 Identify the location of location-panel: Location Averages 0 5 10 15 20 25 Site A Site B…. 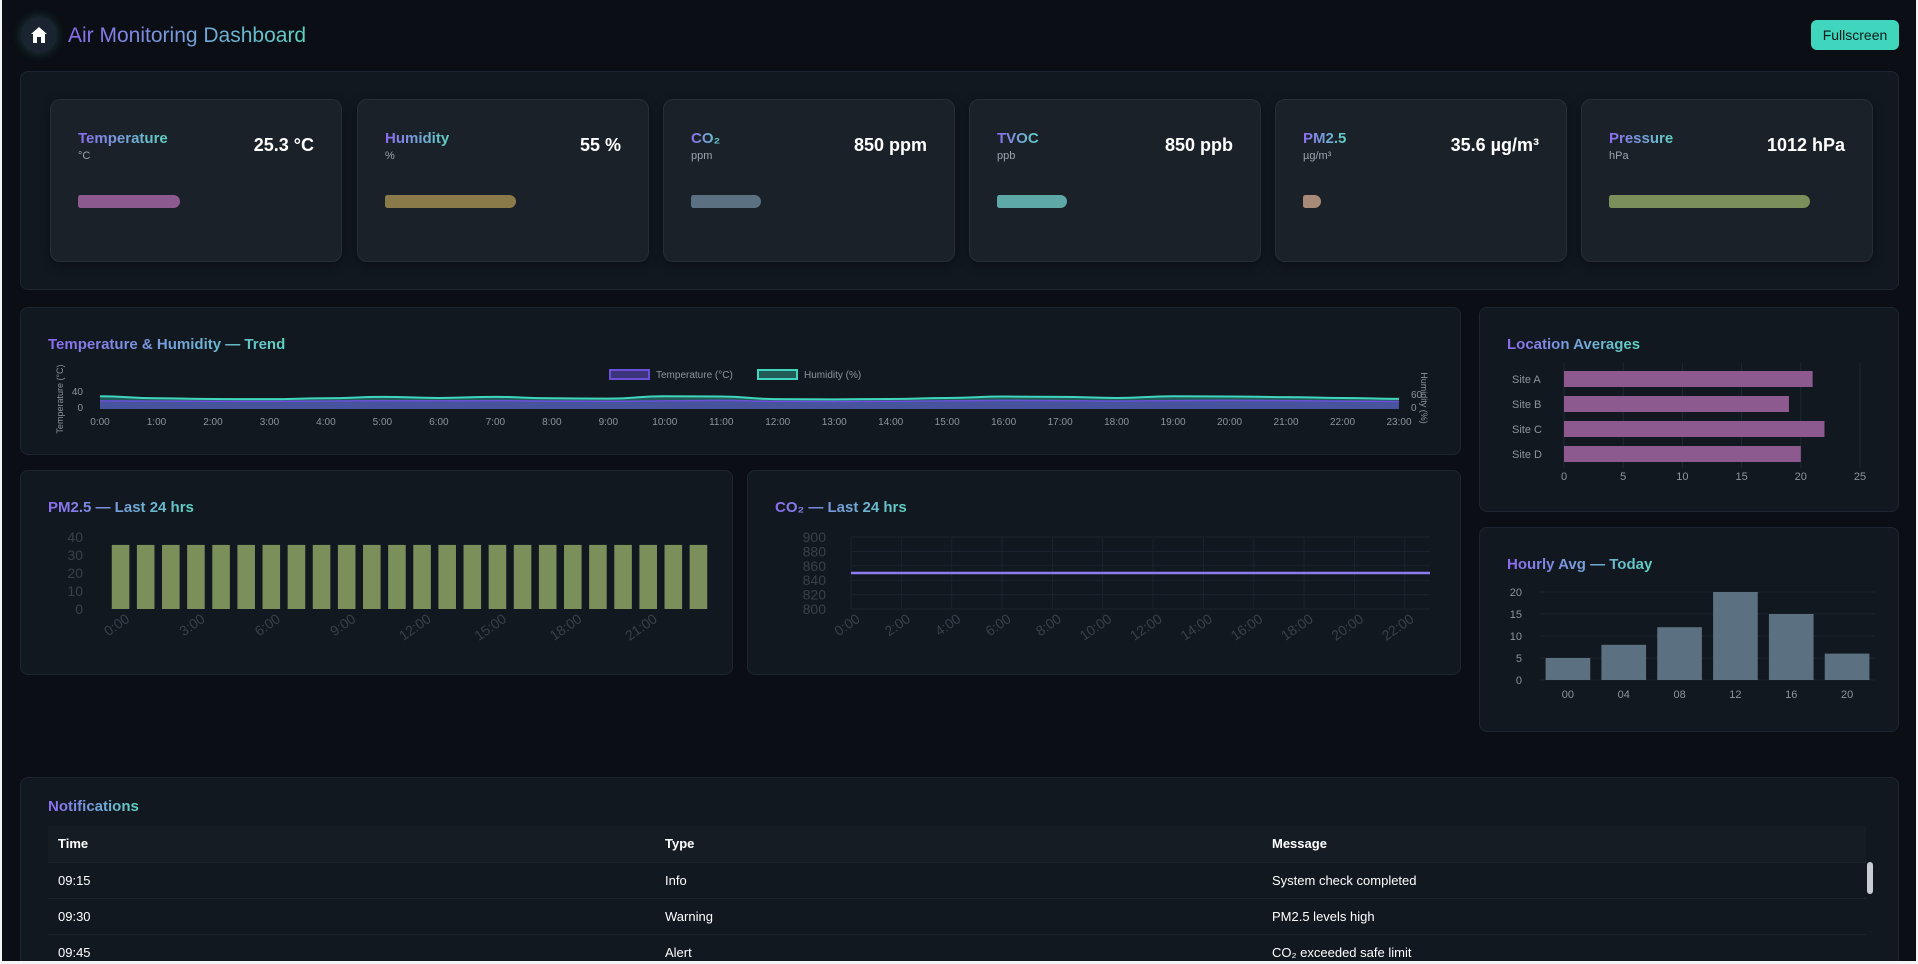
(1689, 409).